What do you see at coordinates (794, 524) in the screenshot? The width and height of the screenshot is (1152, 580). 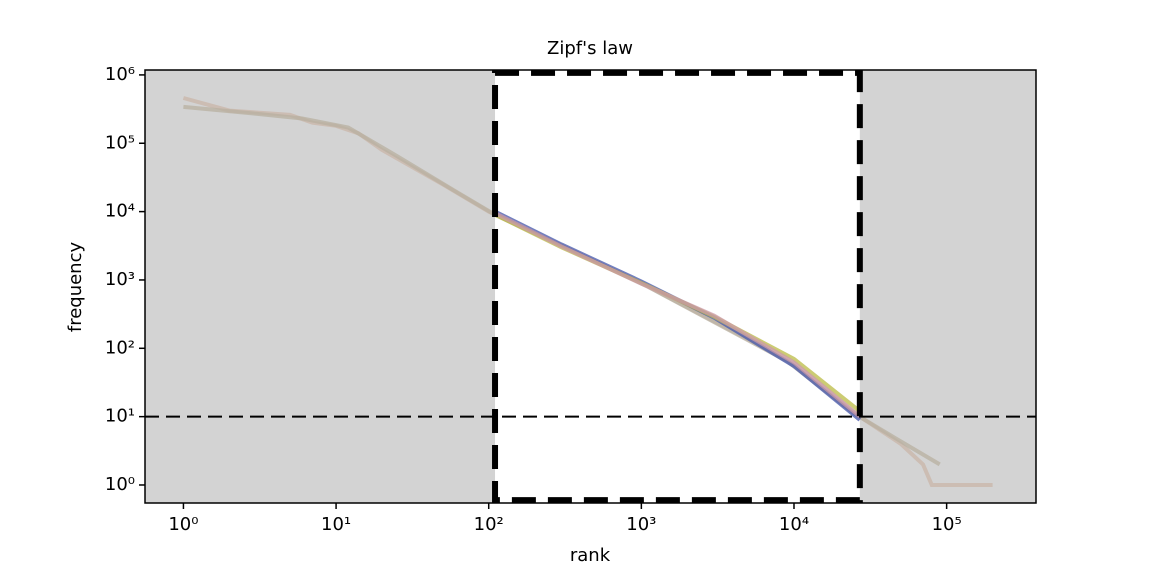 I see `x-tick-label: 10⁴` at bounding box center [794, 524].